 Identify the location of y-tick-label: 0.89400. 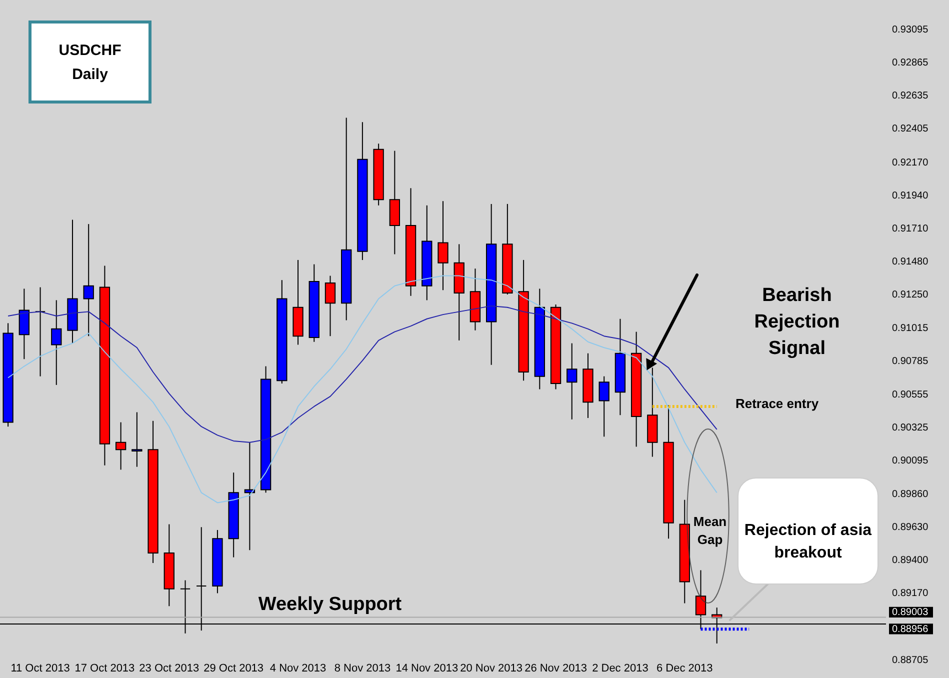
(910, 560).